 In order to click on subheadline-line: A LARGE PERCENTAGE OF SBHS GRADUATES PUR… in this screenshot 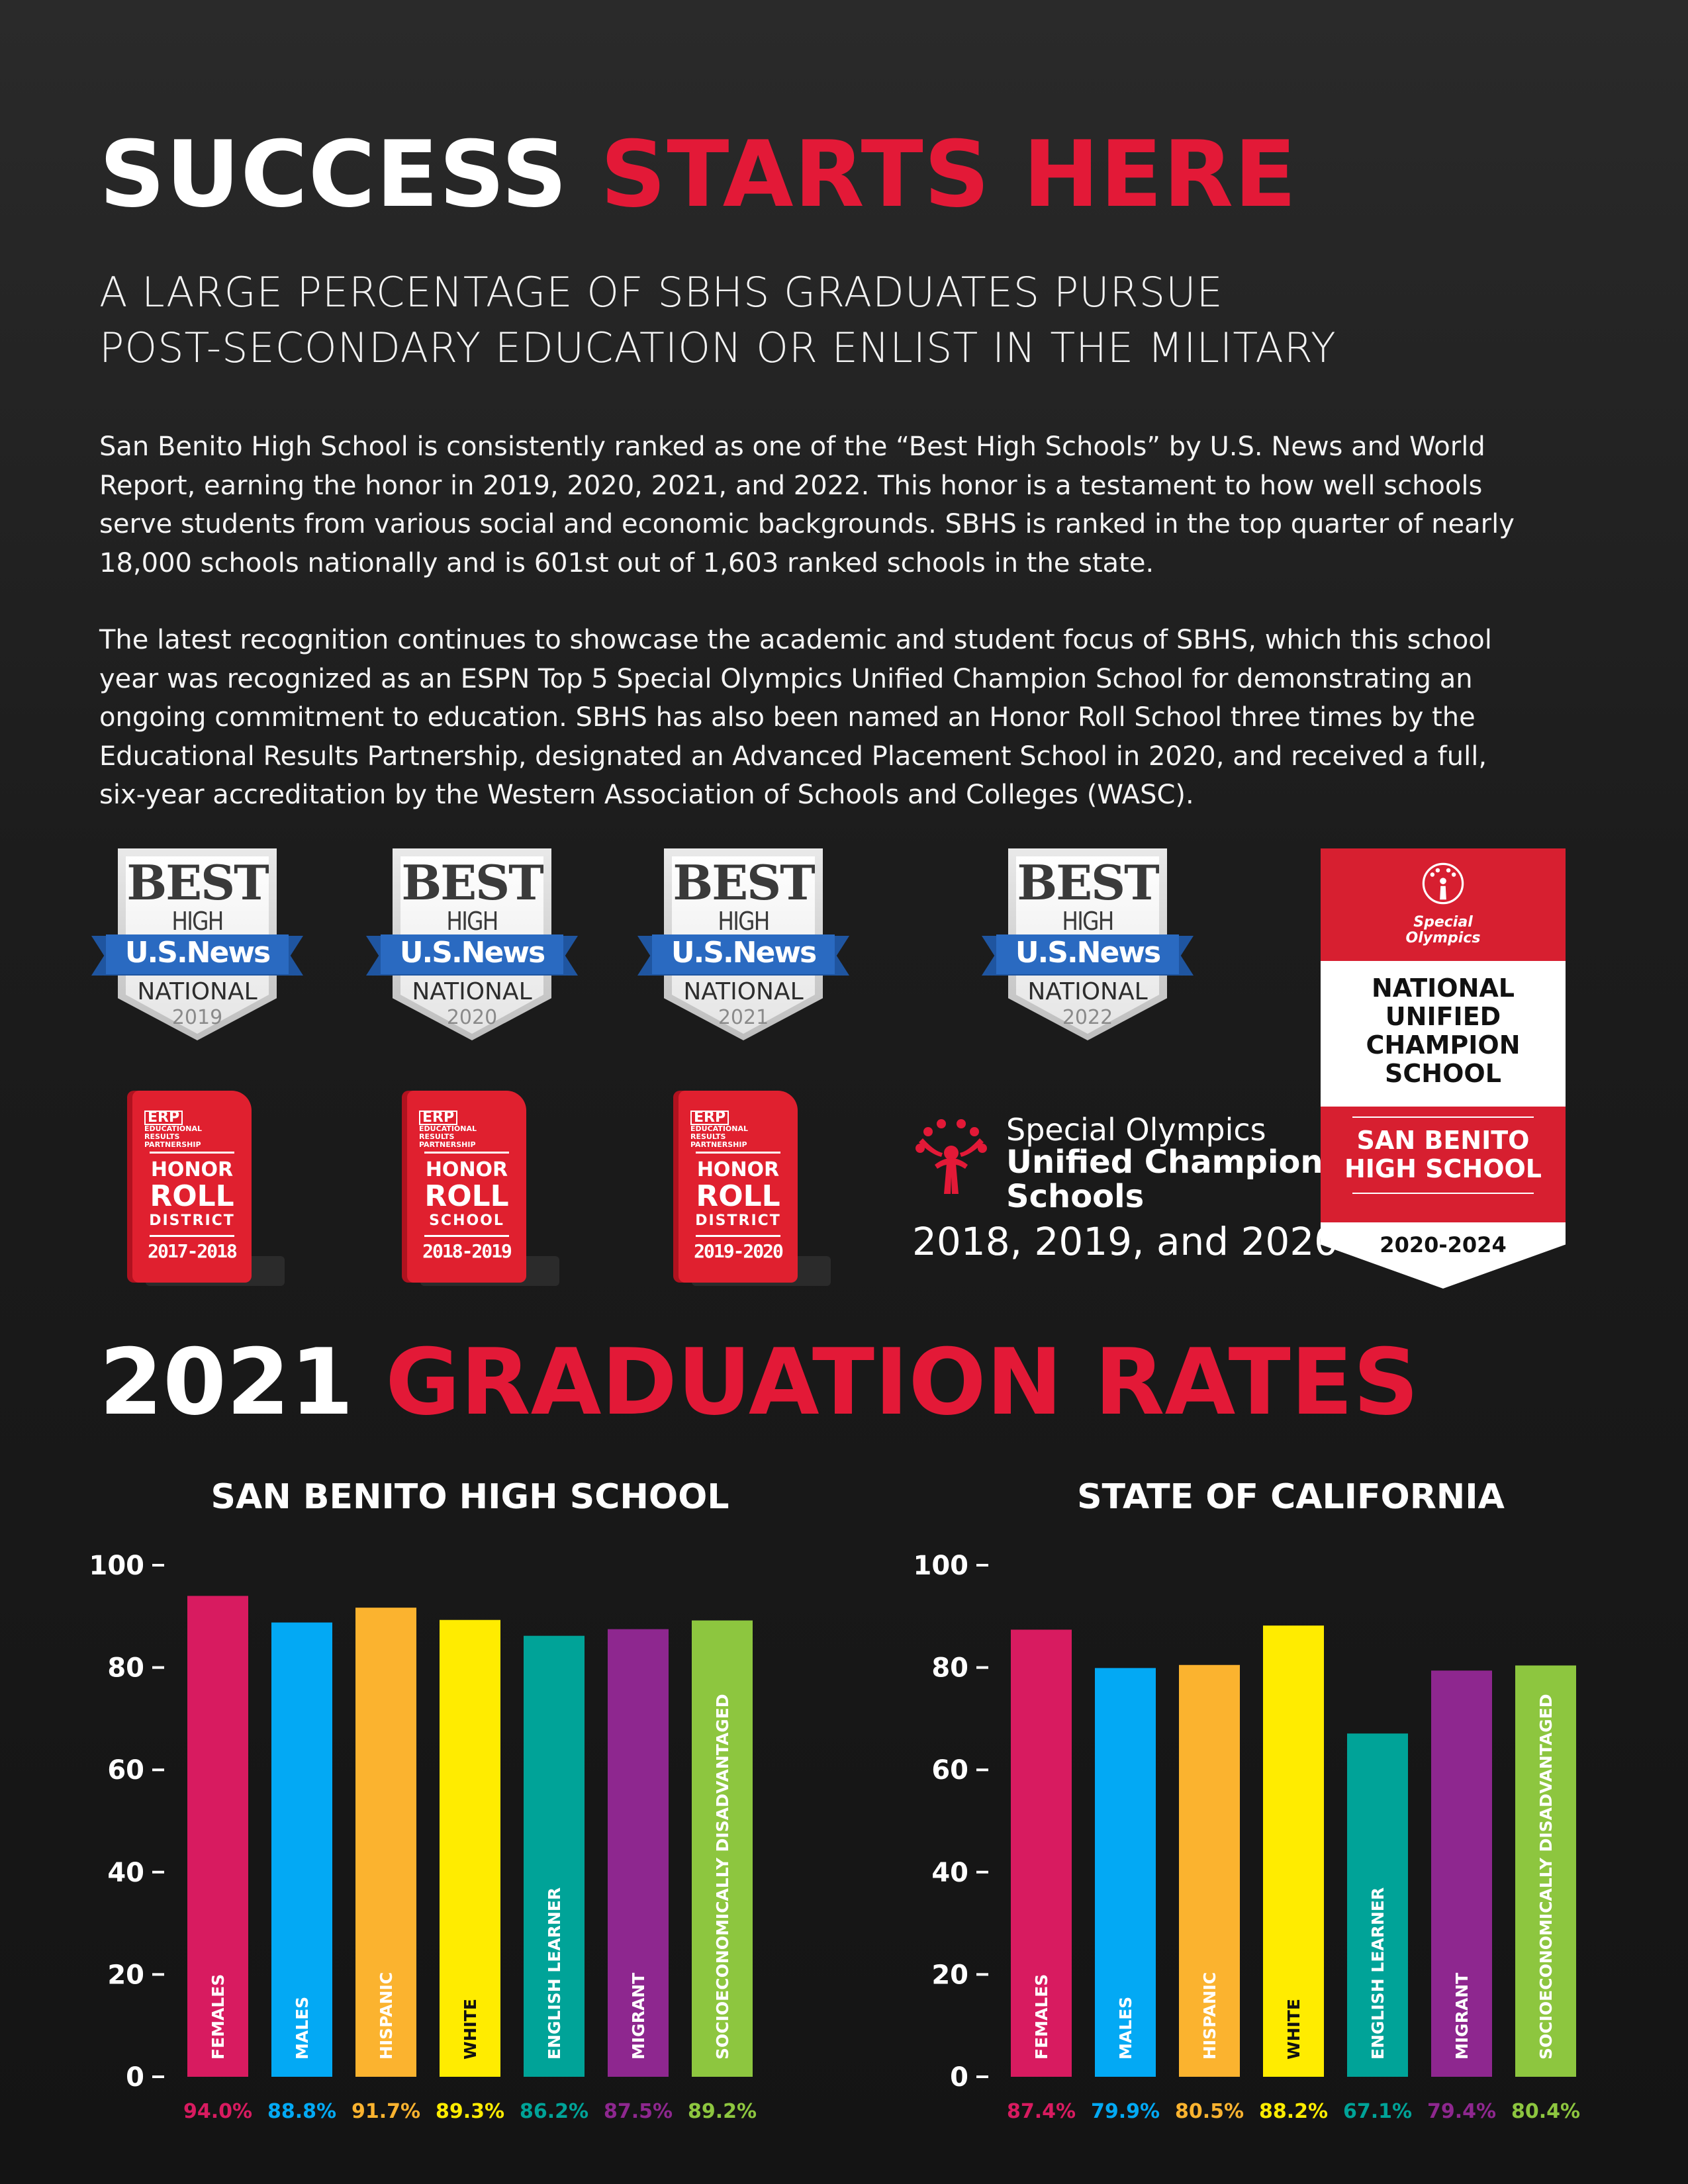, I will do `click(661, 292)`.